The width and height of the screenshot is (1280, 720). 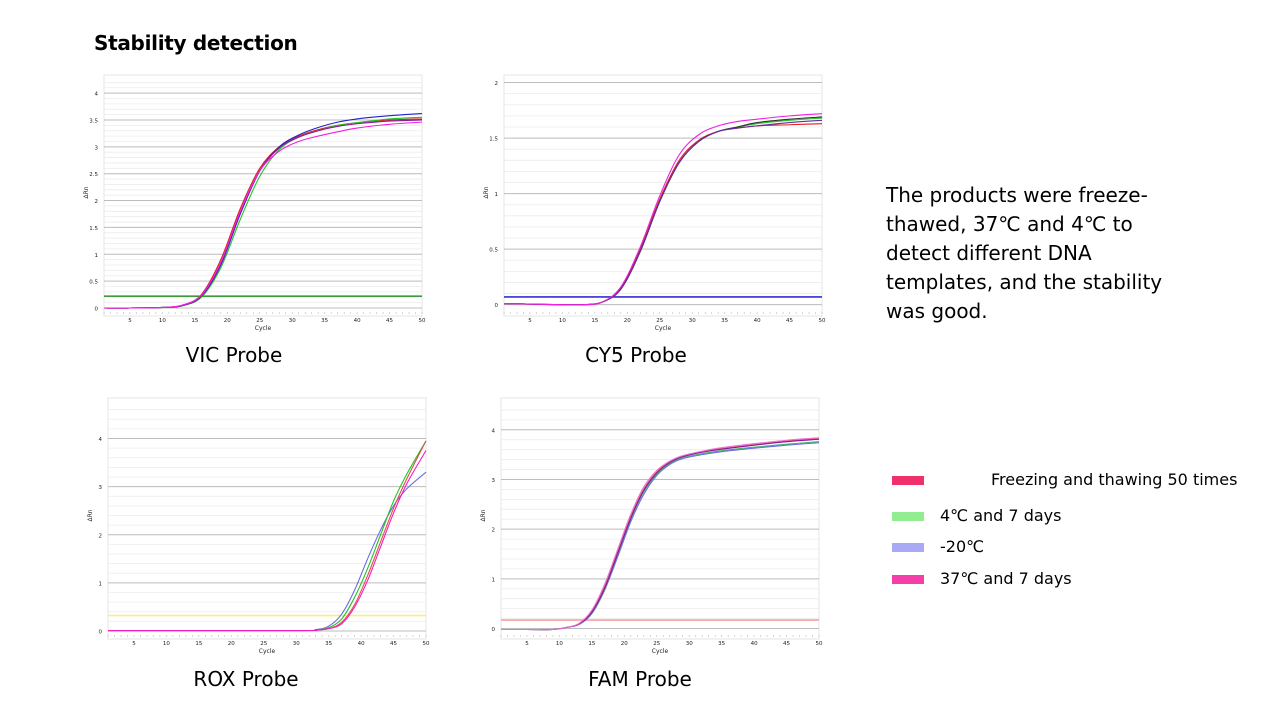 I want to click on legend-label: 37℃ and 7 days, so click(x=1006, y=578).